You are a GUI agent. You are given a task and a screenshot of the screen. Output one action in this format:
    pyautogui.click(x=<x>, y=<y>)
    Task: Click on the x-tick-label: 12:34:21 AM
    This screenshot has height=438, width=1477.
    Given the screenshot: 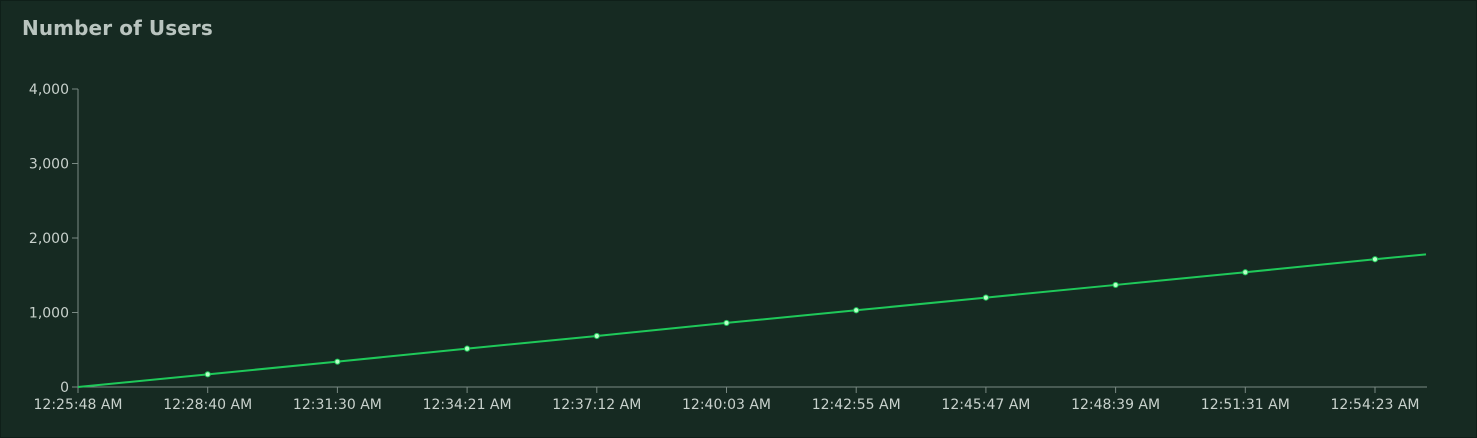 What is the action you would take?
    pyautogui.click(x=467, y=405)
    